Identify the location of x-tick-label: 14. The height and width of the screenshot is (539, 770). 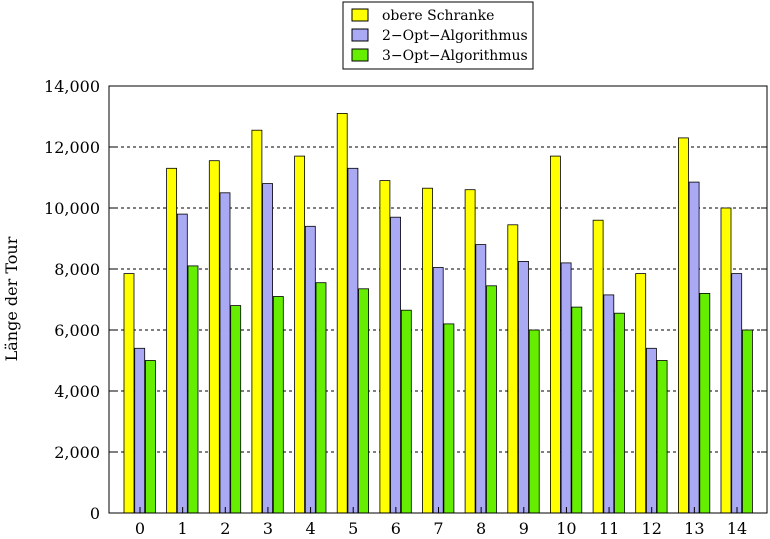
(737, 528).